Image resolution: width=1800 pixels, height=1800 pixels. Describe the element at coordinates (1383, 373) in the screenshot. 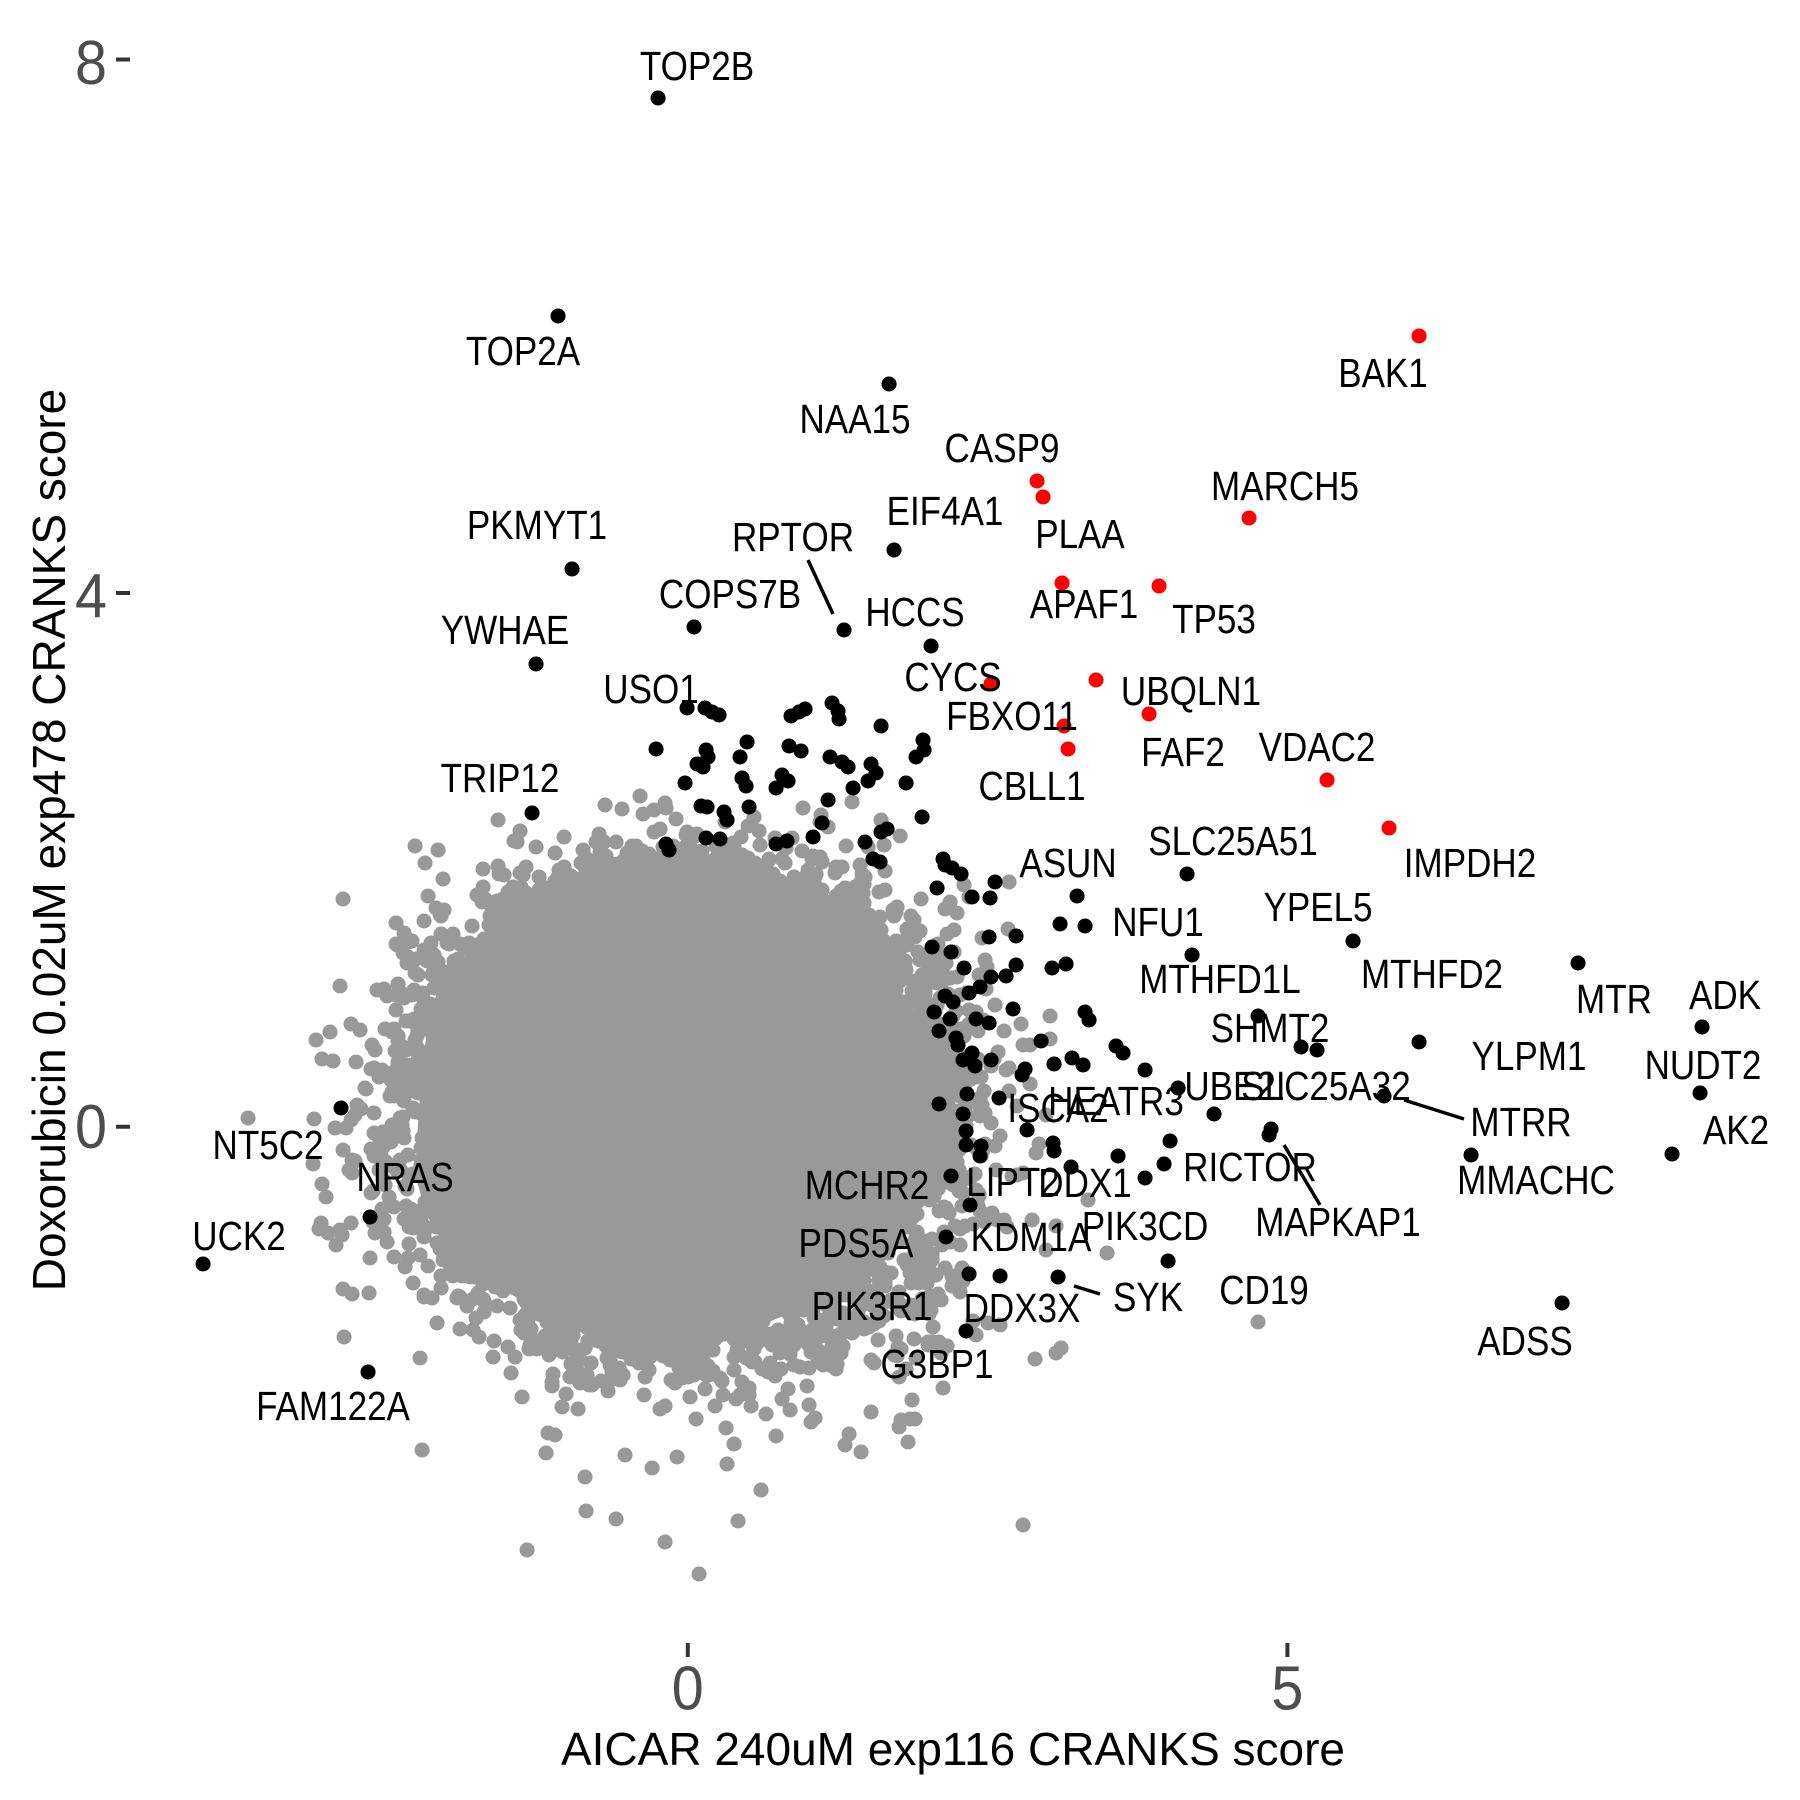

I see `svg-text: BAK1` at that location.